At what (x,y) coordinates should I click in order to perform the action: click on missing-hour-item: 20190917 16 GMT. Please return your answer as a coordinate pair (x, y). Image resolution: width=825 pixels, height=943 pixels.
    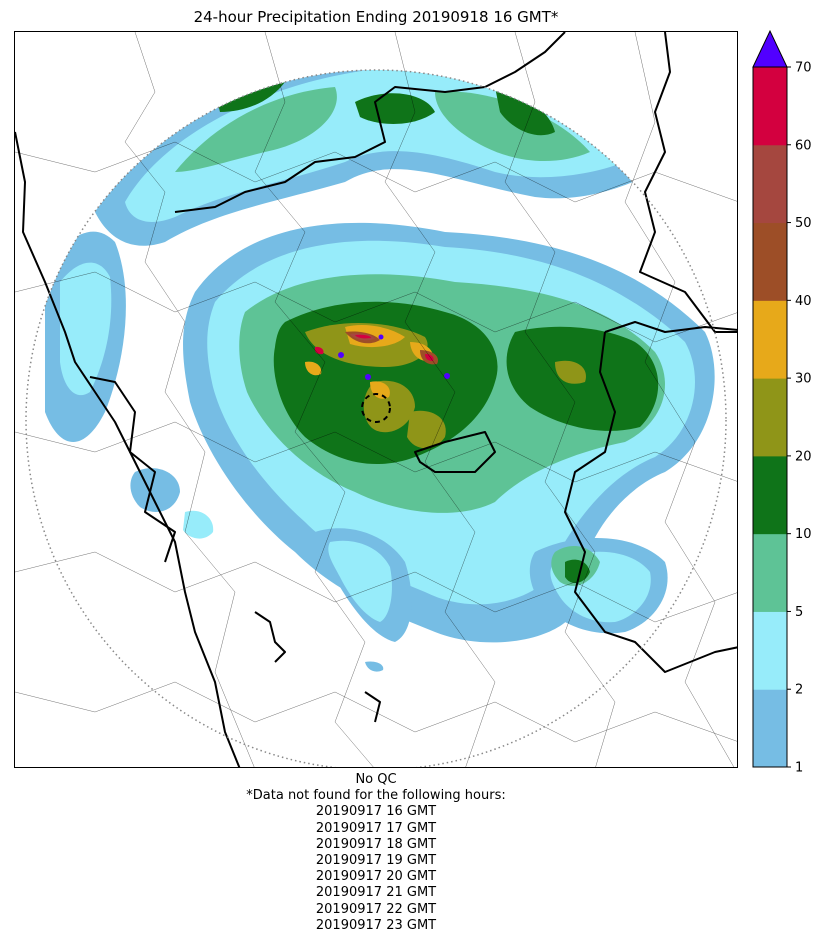
    Looking at the image, I should click on (376, 812).